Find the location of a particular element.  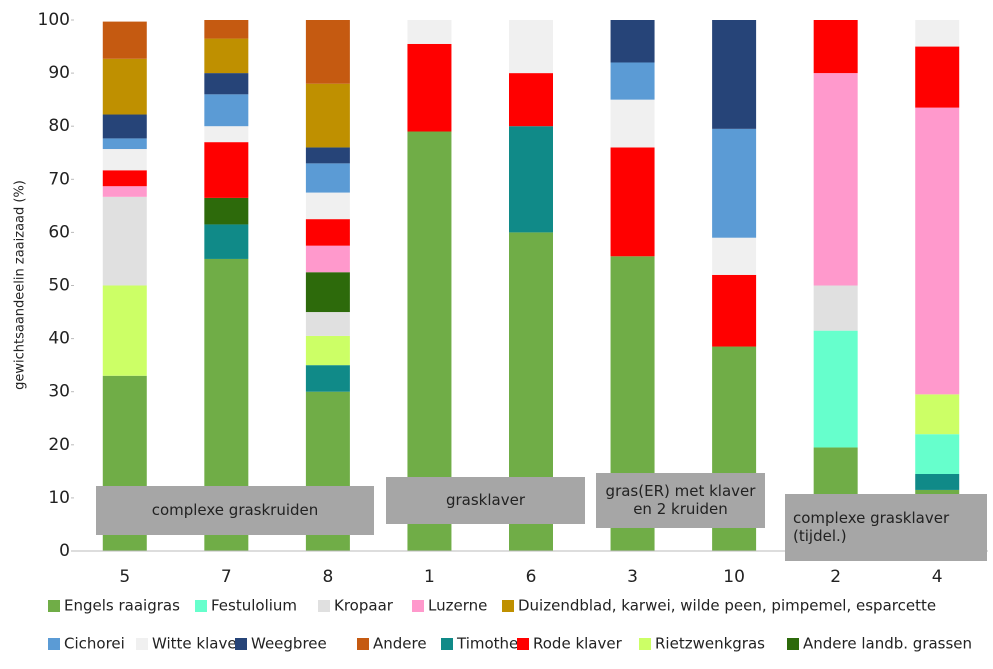

annotation: complexe grasklaver is located at coordinates (871, 518).